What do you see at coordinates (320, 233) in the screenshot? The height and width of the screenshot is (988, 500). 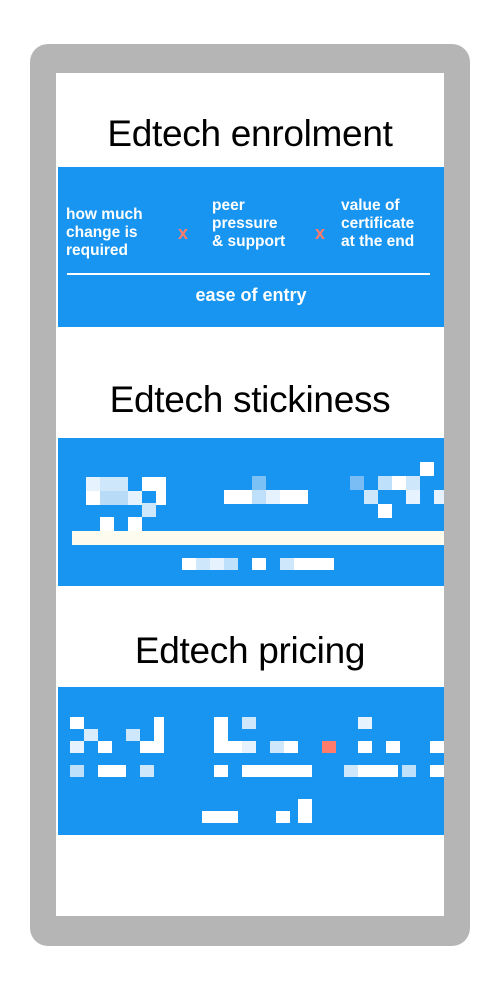 I see `multiply-operator-2: x` at bounding box center [320, 233].